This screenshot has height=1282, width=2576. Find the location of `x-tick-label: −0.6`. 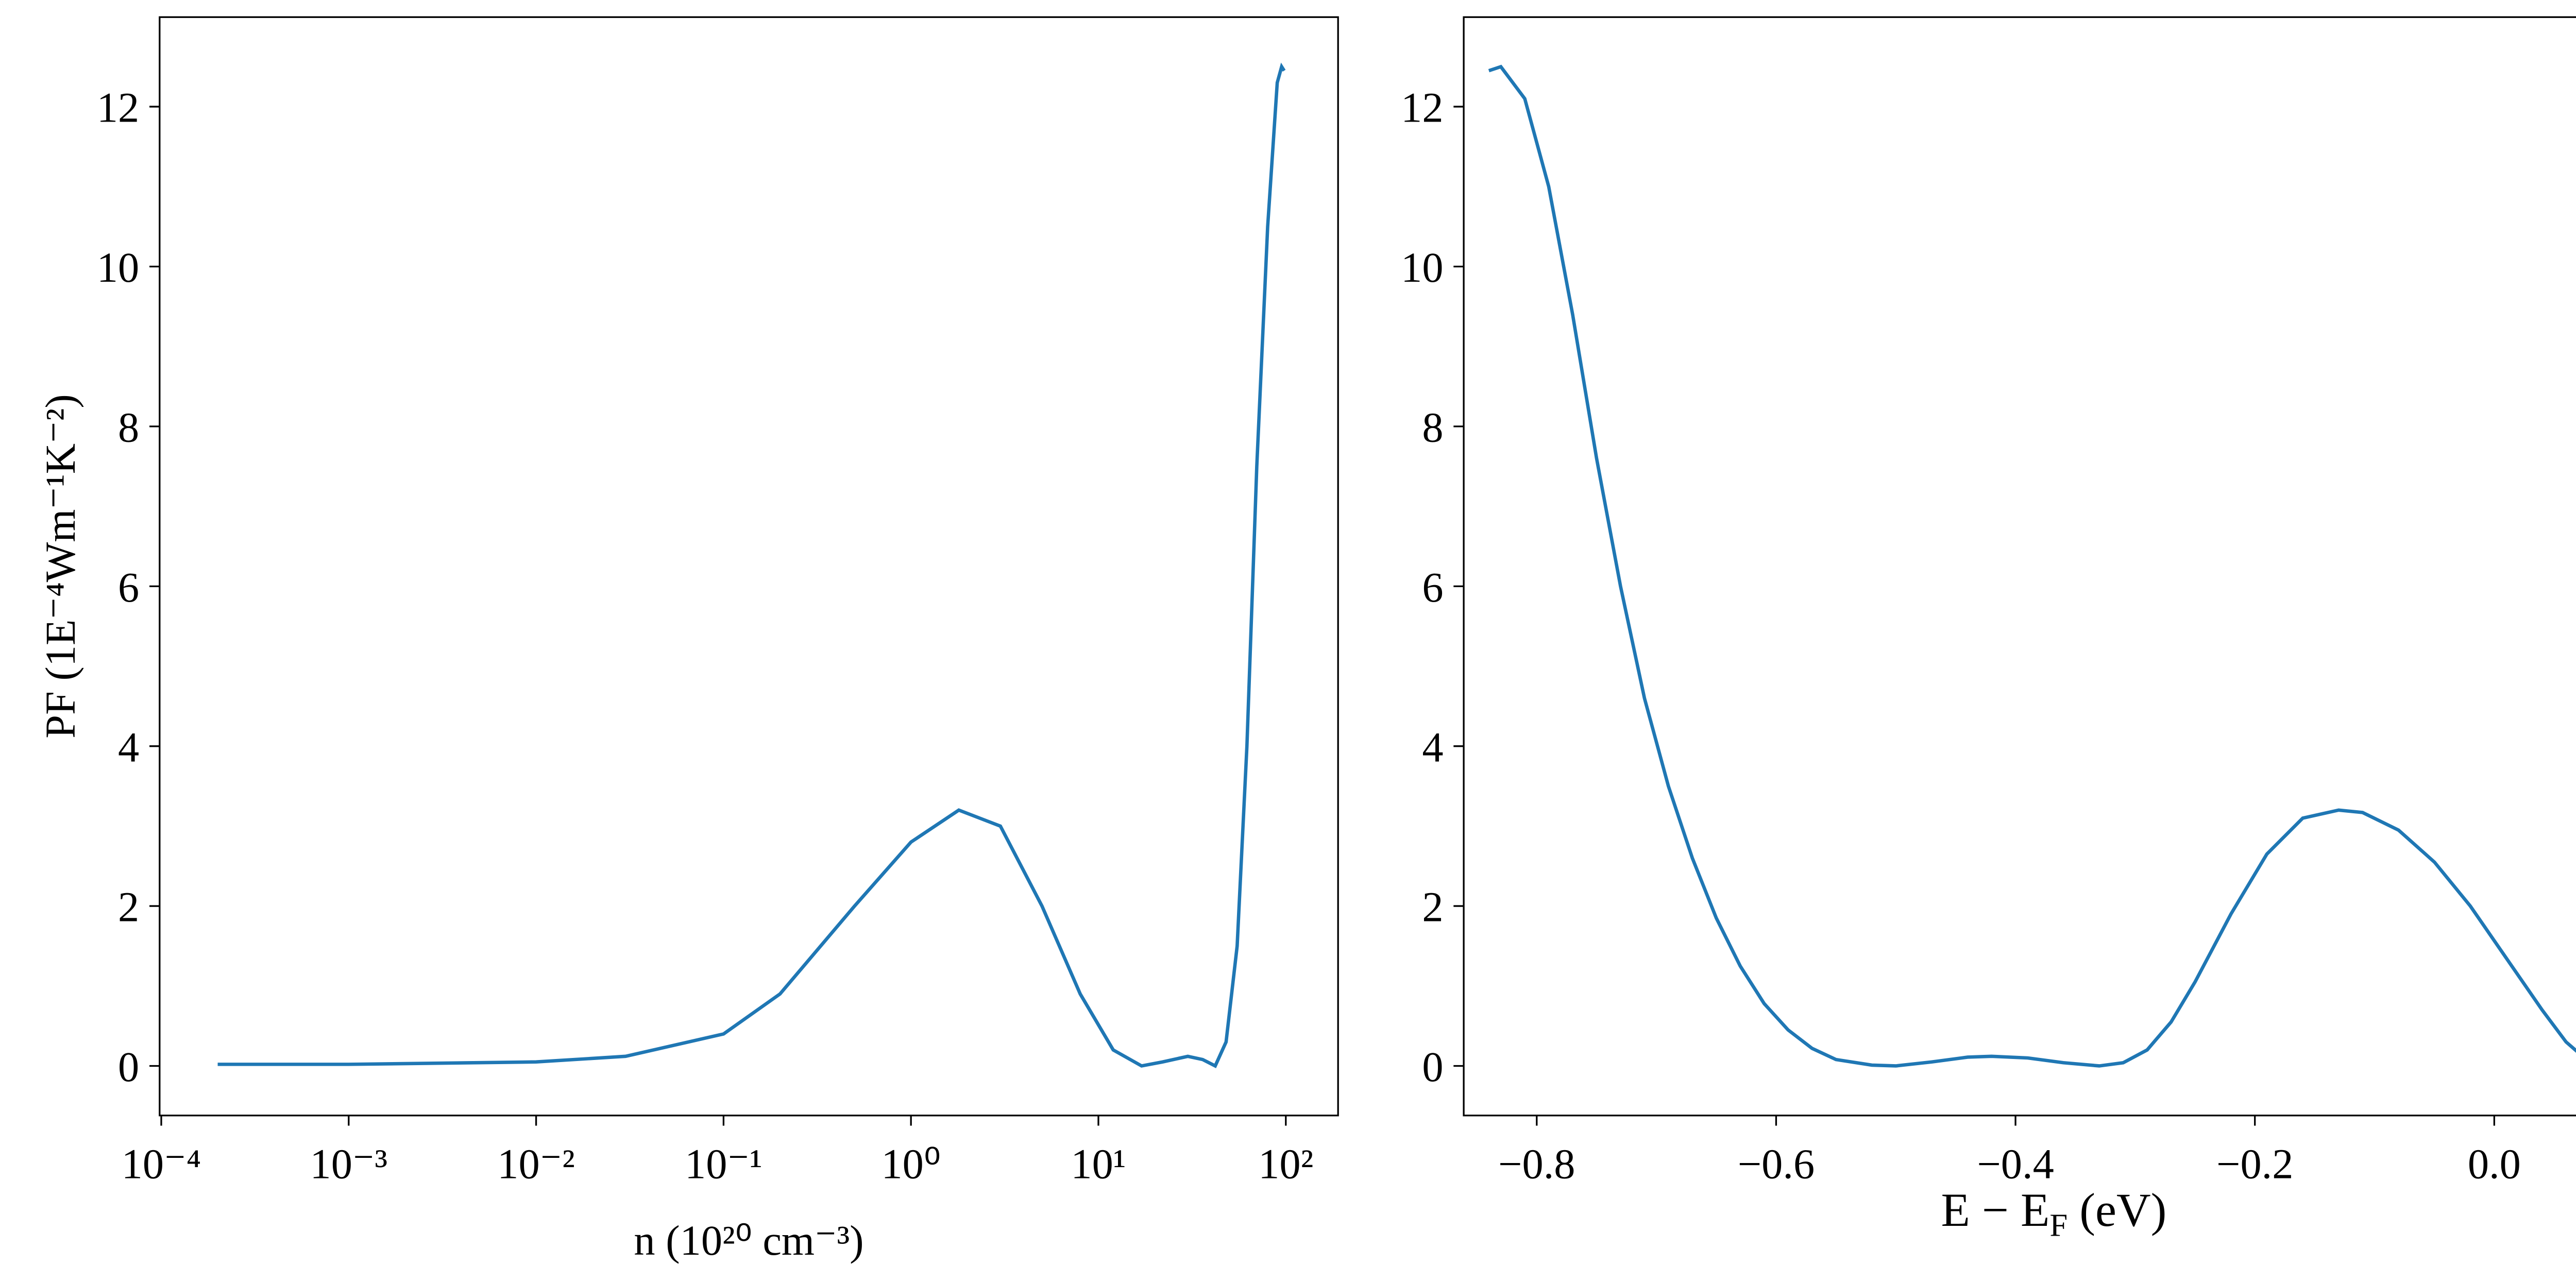

x-tick-label: −0.6 is located at coordinates (1776, 1164).